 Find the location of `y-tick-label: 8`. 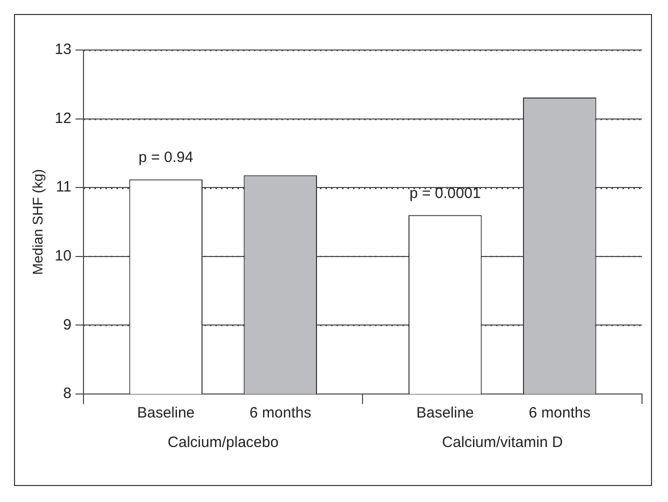

y-tick-label: 8 is located at coordinates (67, 393).